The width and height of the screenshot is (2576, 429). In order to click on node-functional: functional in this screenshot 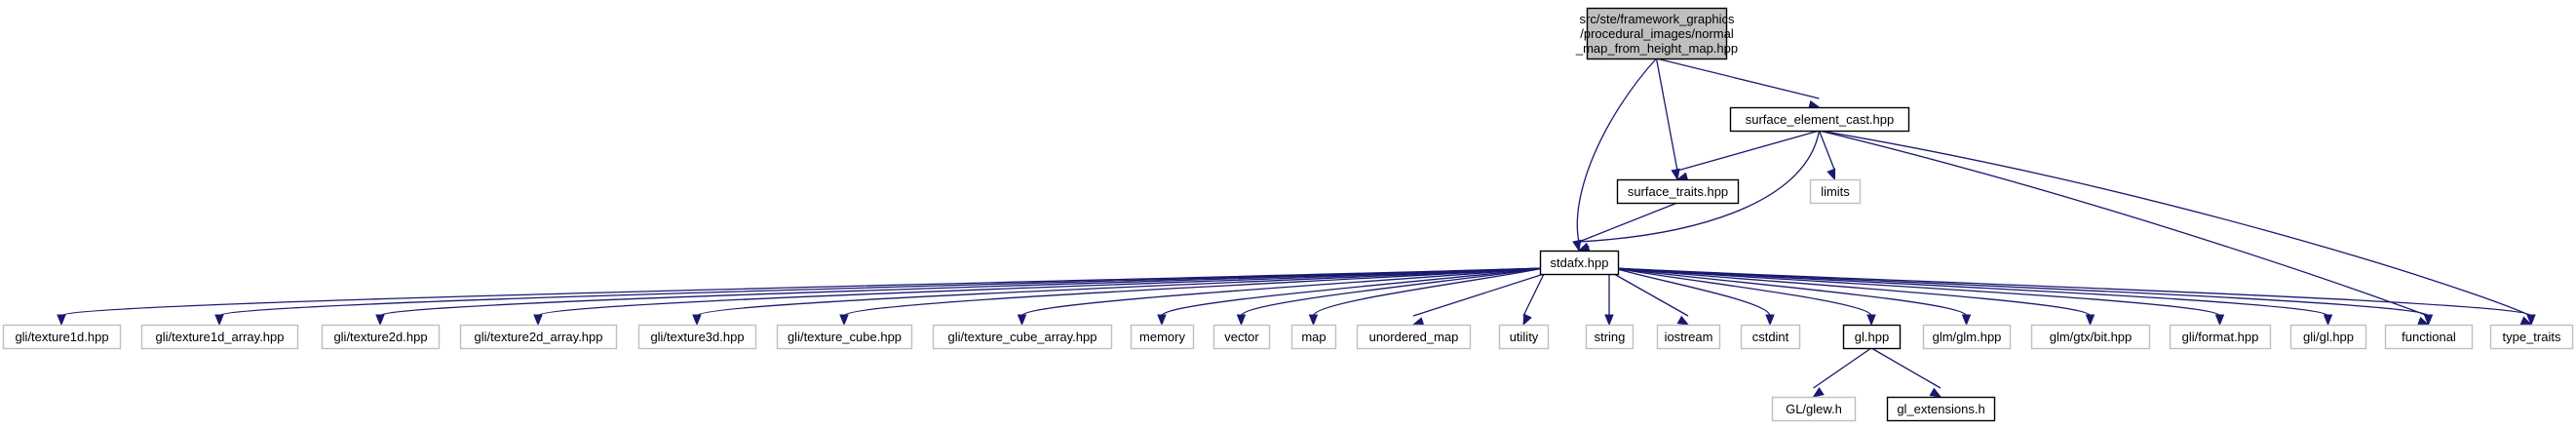, I will do `click(2429, 337)`.